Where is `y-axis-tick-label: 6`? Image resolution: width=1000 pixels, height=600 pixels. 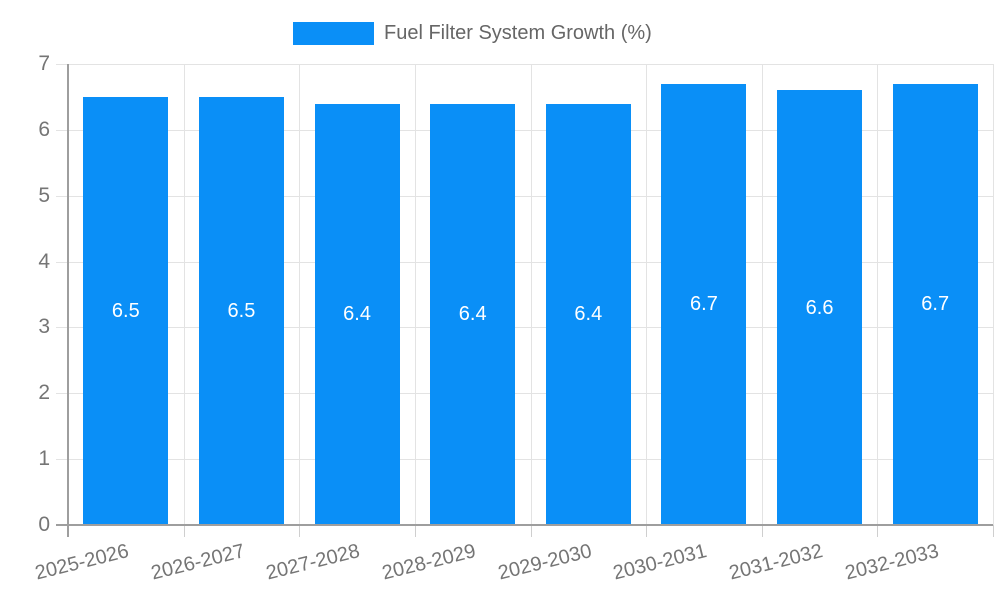
y-axis-tick-label: 6 is located at coordinates (44, 129).